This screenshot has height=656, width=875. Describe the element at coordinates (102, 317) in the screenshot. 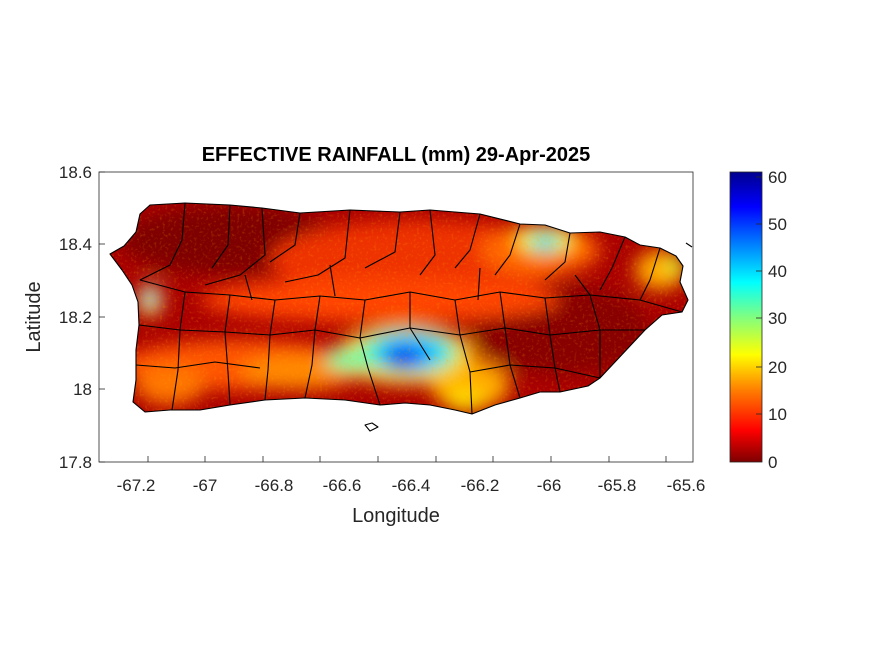

I see `y-axis` at that location.